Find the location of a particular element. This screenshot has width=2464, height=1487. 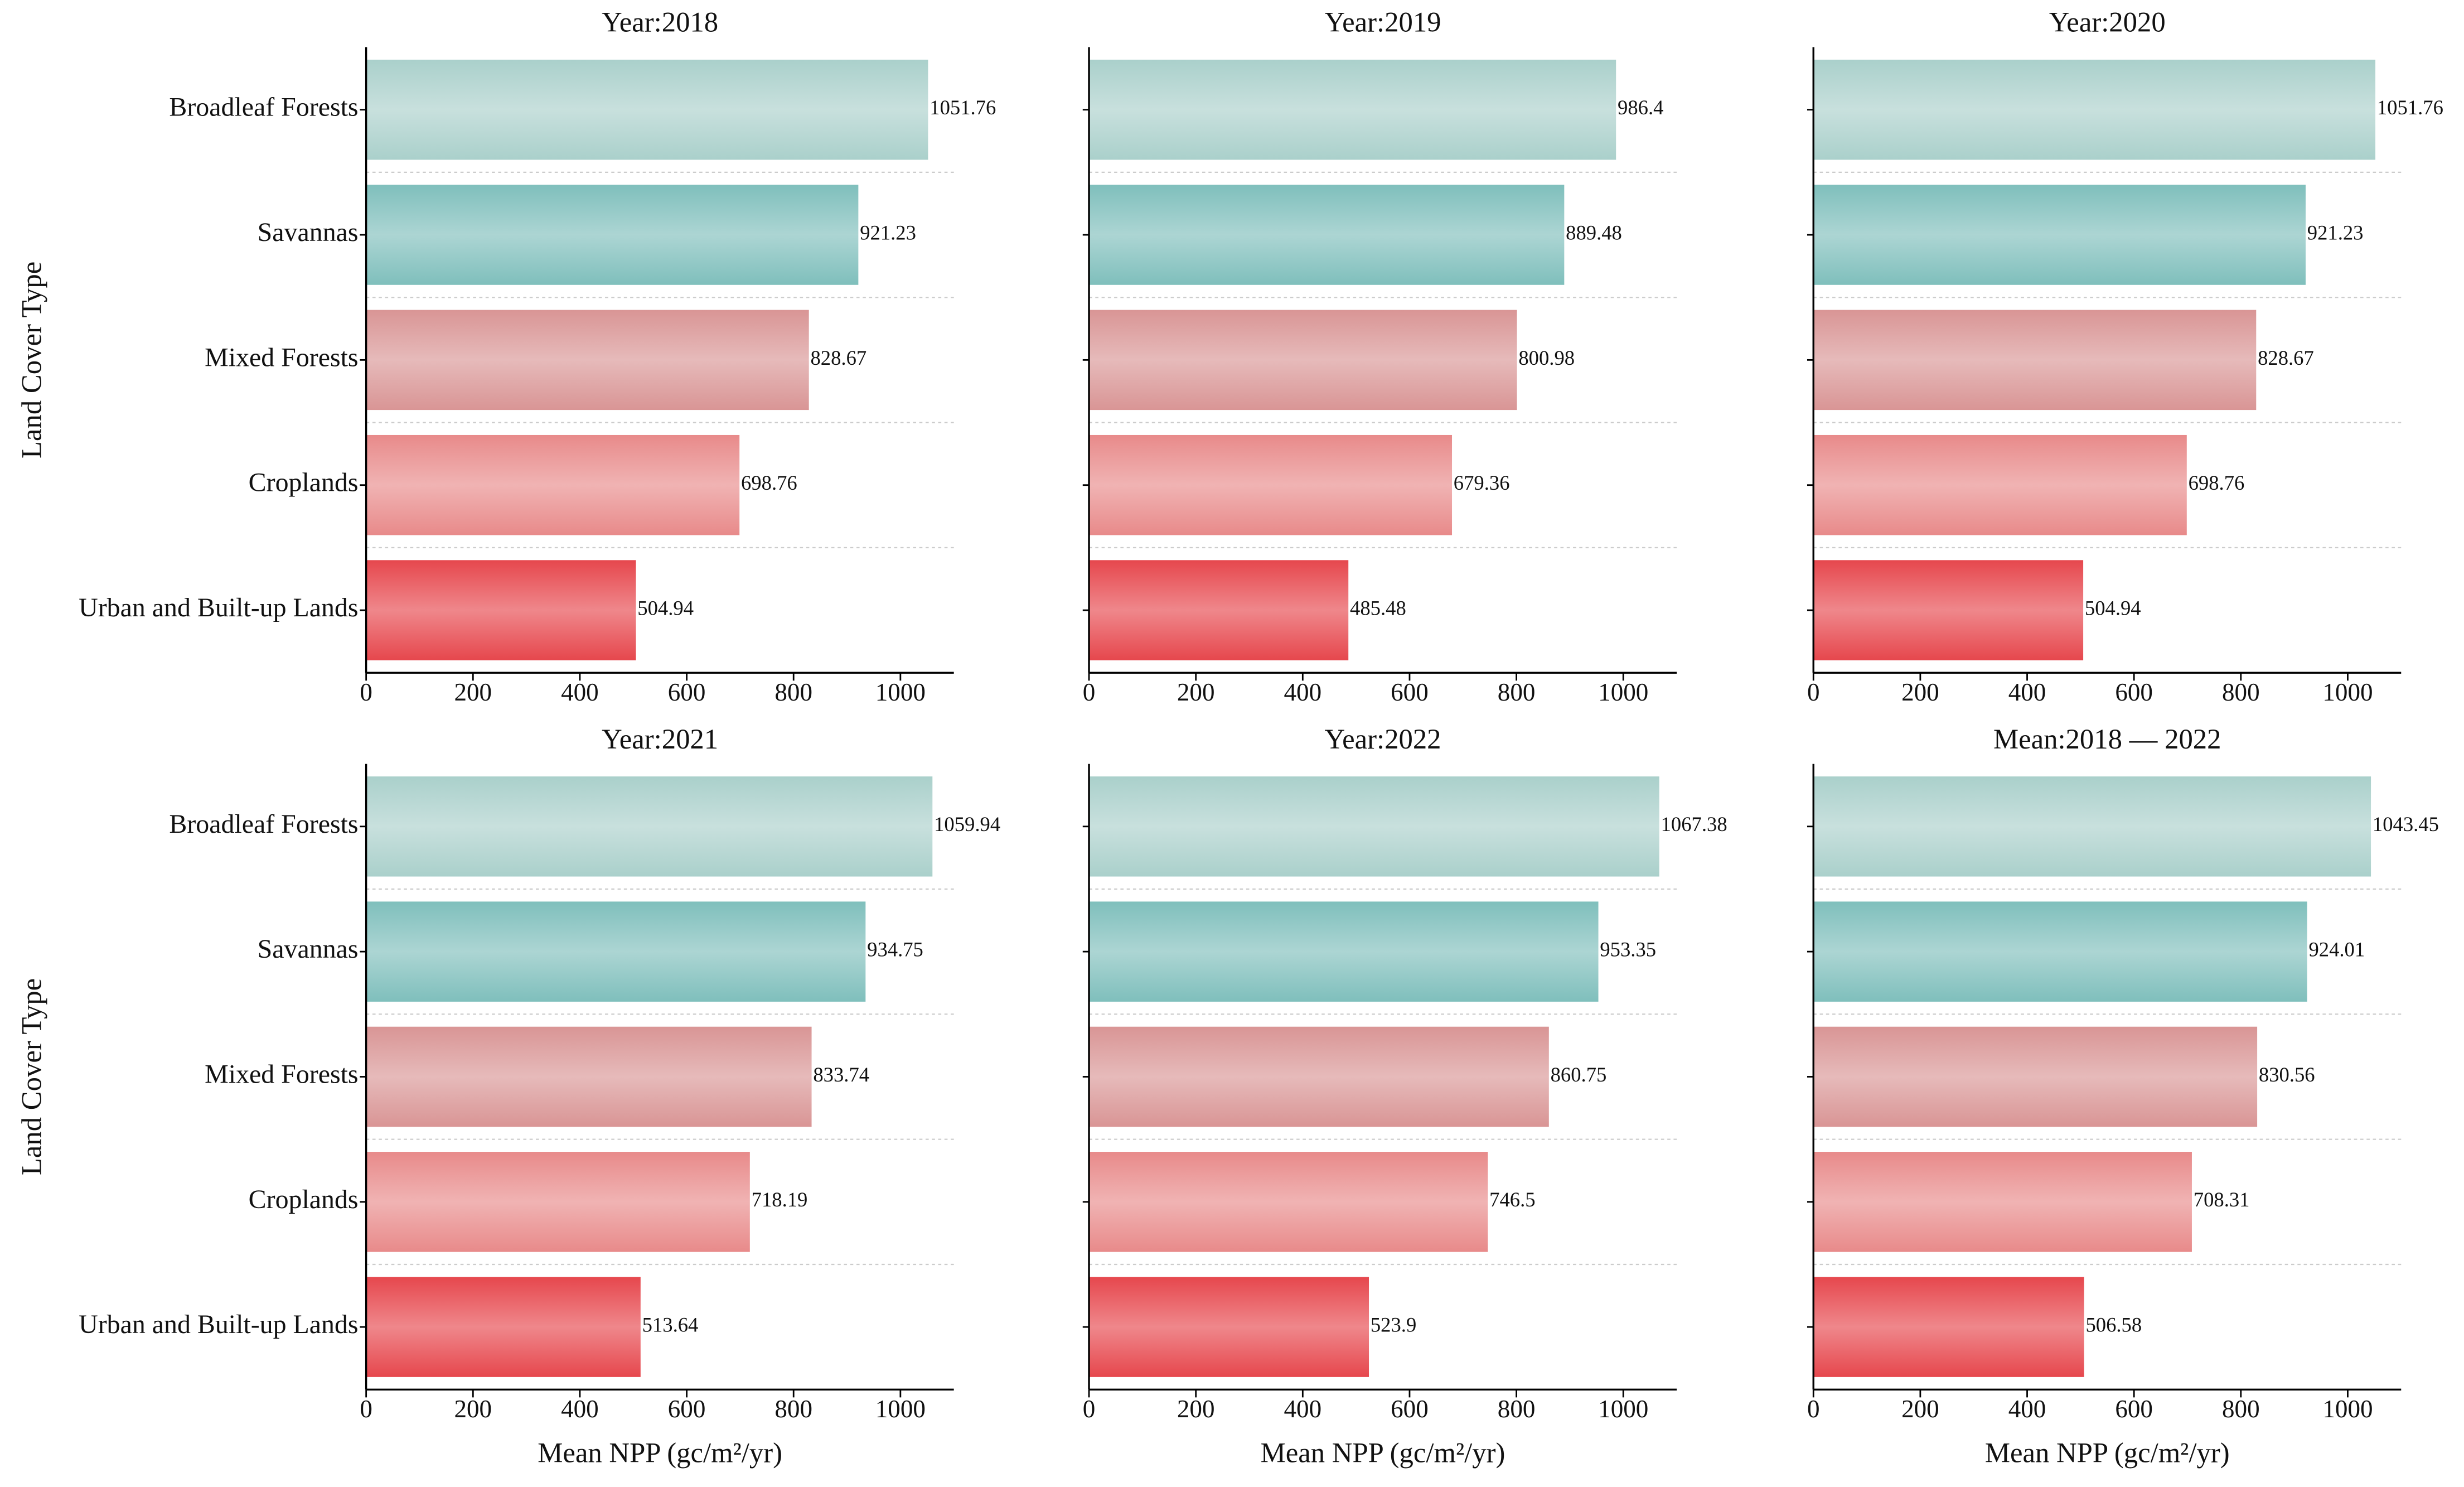

value-label: 513.64 is located at coordinates (670, 1325).